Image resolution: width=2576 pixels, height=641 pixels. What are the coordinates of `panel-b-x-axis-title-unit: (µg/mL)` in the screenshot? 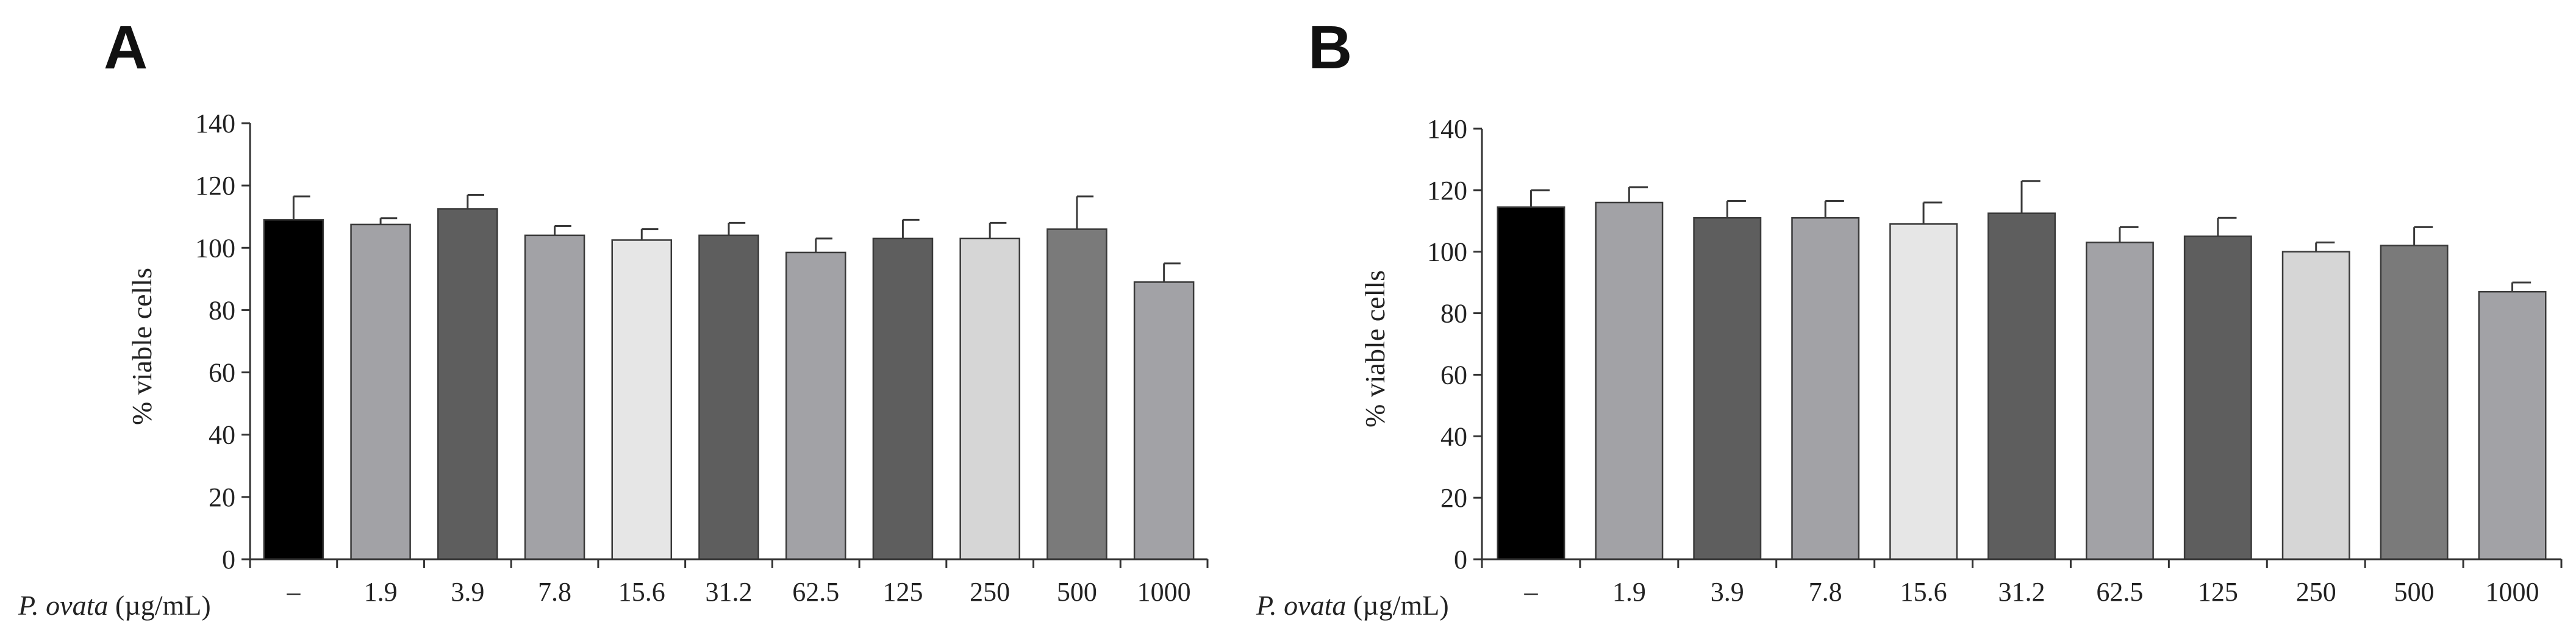 It's located at (1397, 605).